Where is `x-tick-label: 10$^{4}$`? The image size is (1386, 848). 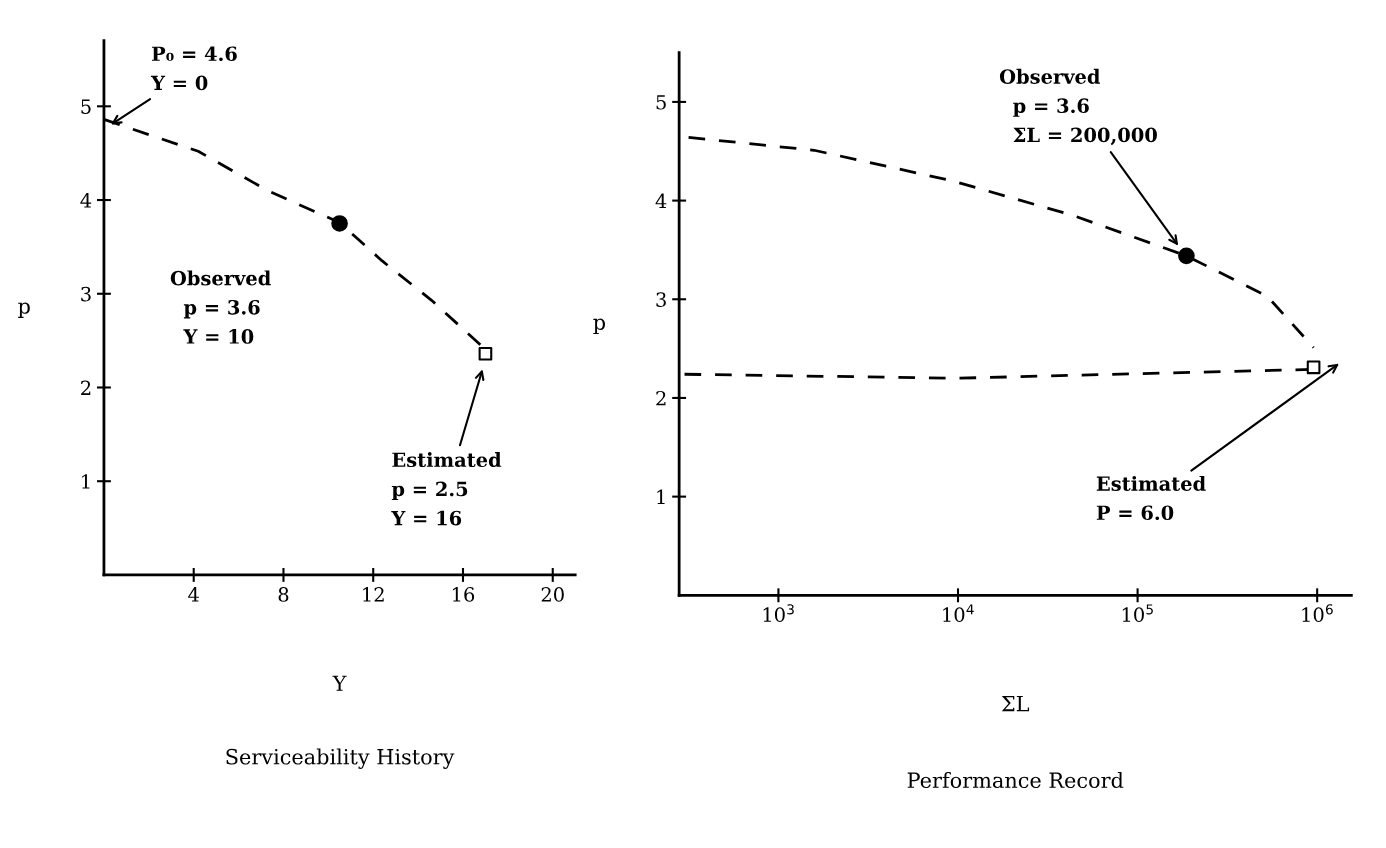
x-tick-label: 10$^{4}$ is located at coordinates (958, 613).